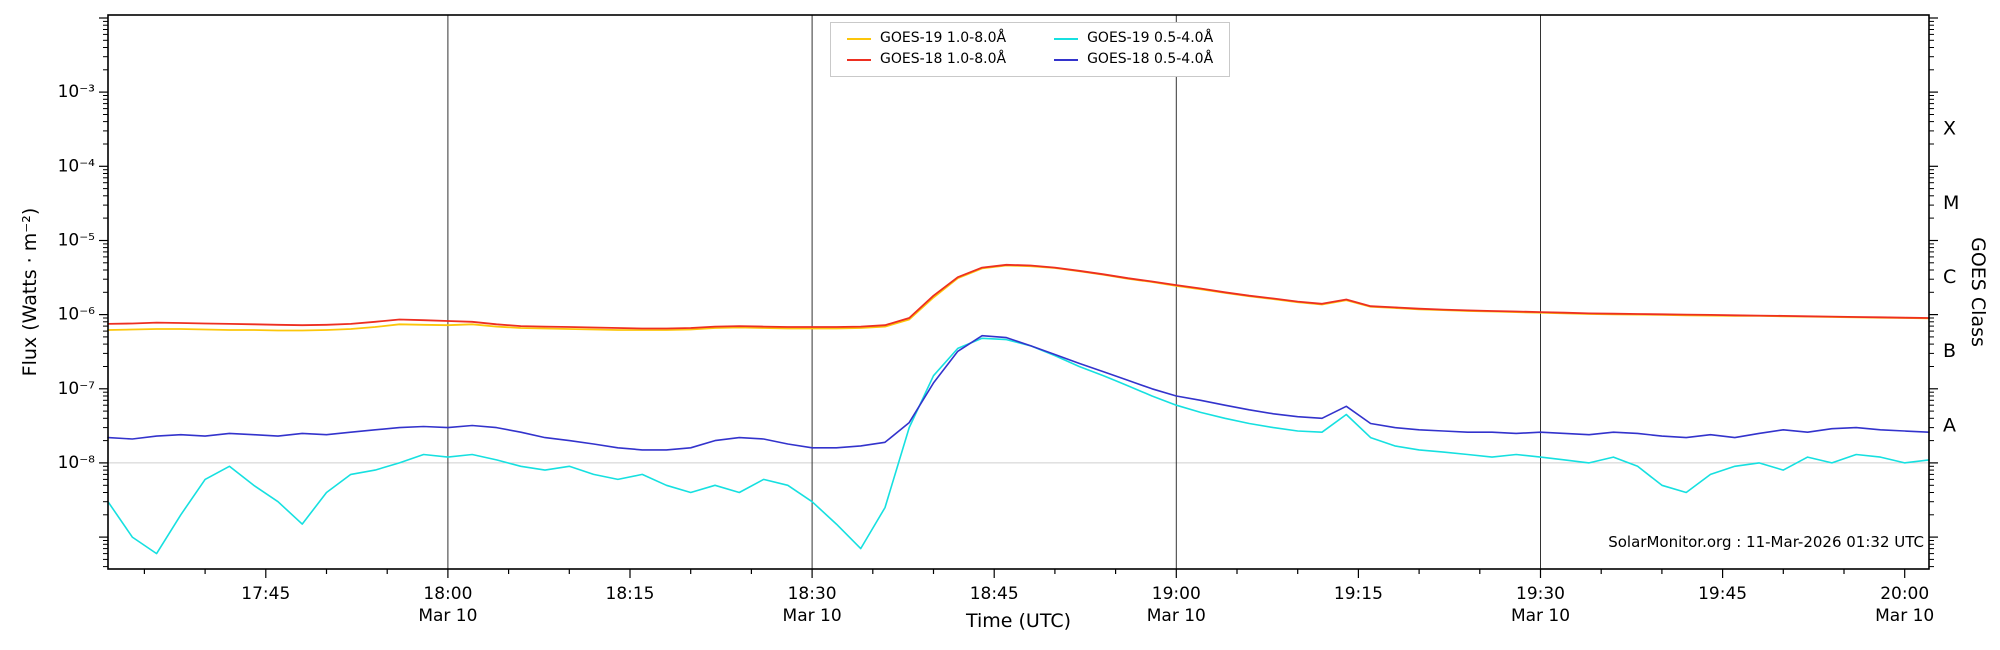 This screenshot has width=2000, height=650. I want to click on legend-item-goes-18-1-0-8-0: GOES-18 1.0-8.0Å, so click(927, 59).